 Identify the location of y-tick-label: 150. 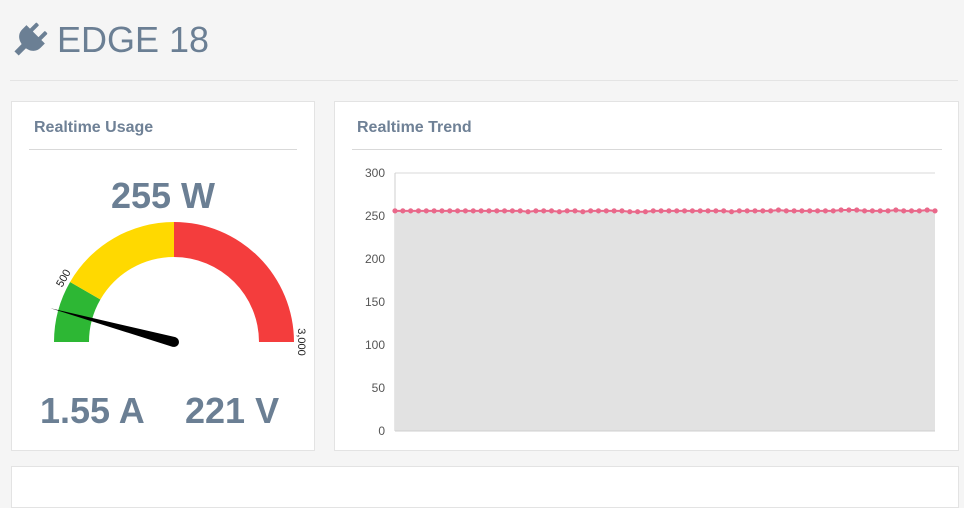
(375, 302).